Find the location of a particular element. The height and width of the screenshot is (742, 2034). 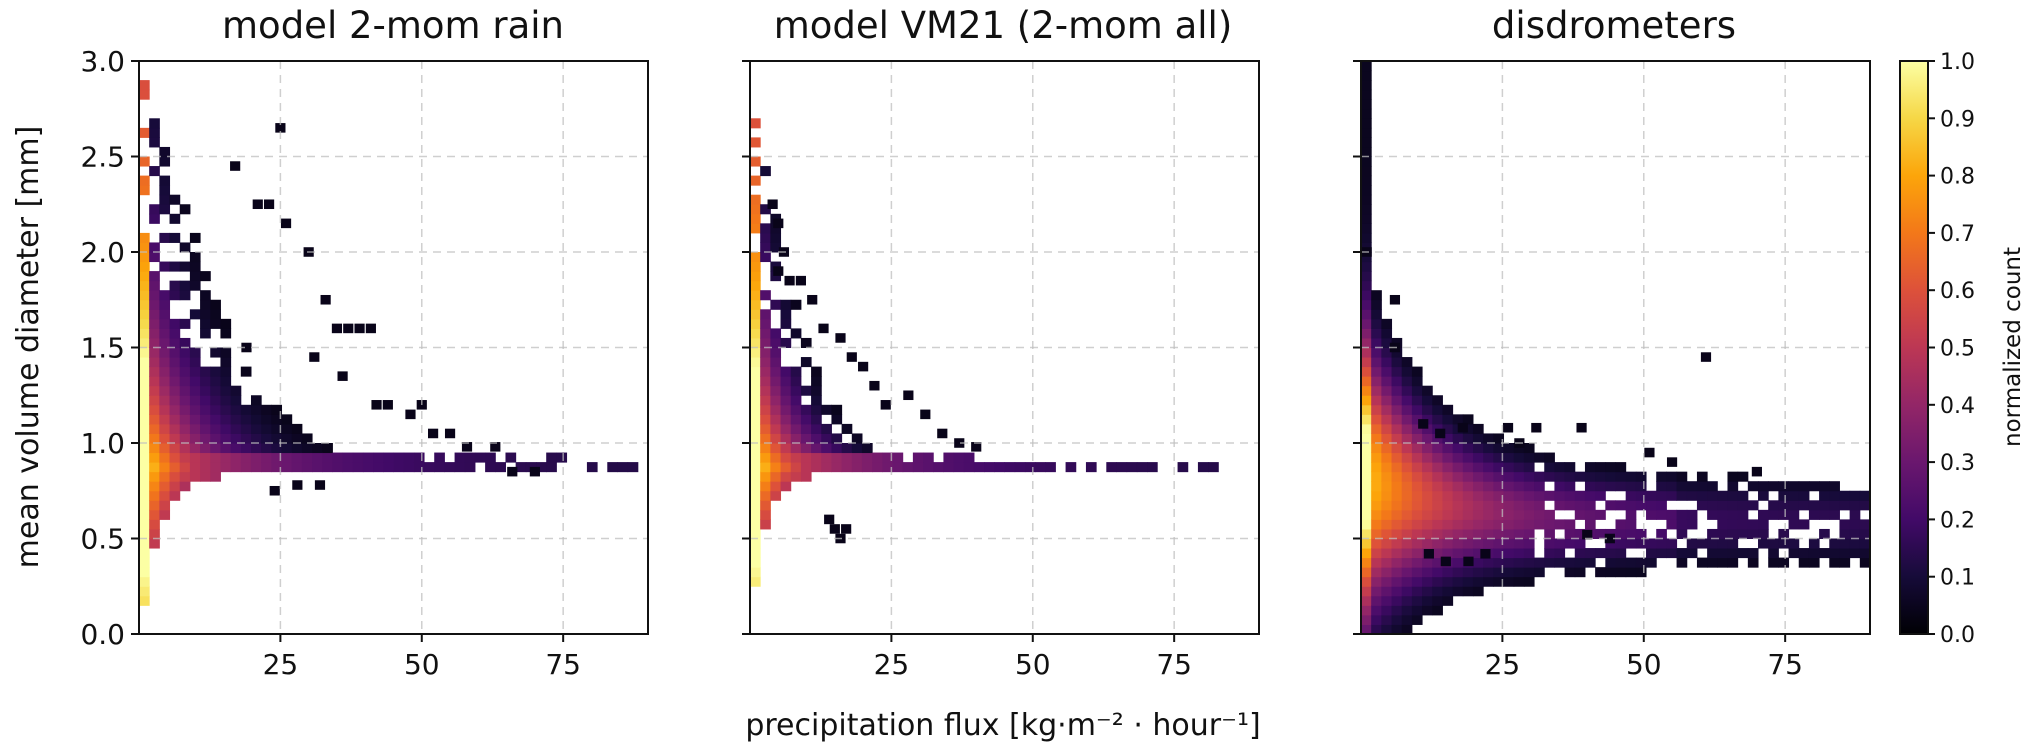

y-tick-label: 0.0 is located at coordinates (102, 634).